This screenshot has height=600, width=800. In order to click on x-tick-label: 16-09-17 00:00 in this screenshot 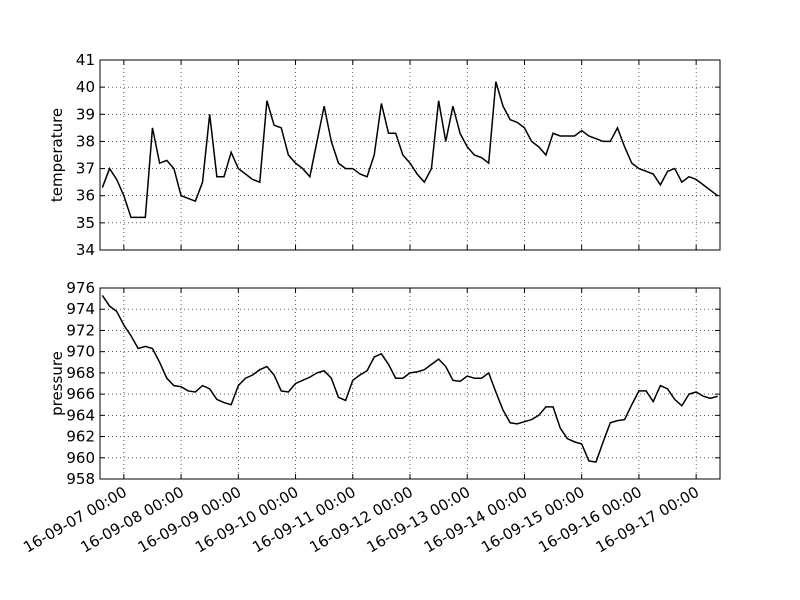, I will do `click(648, 520)`.